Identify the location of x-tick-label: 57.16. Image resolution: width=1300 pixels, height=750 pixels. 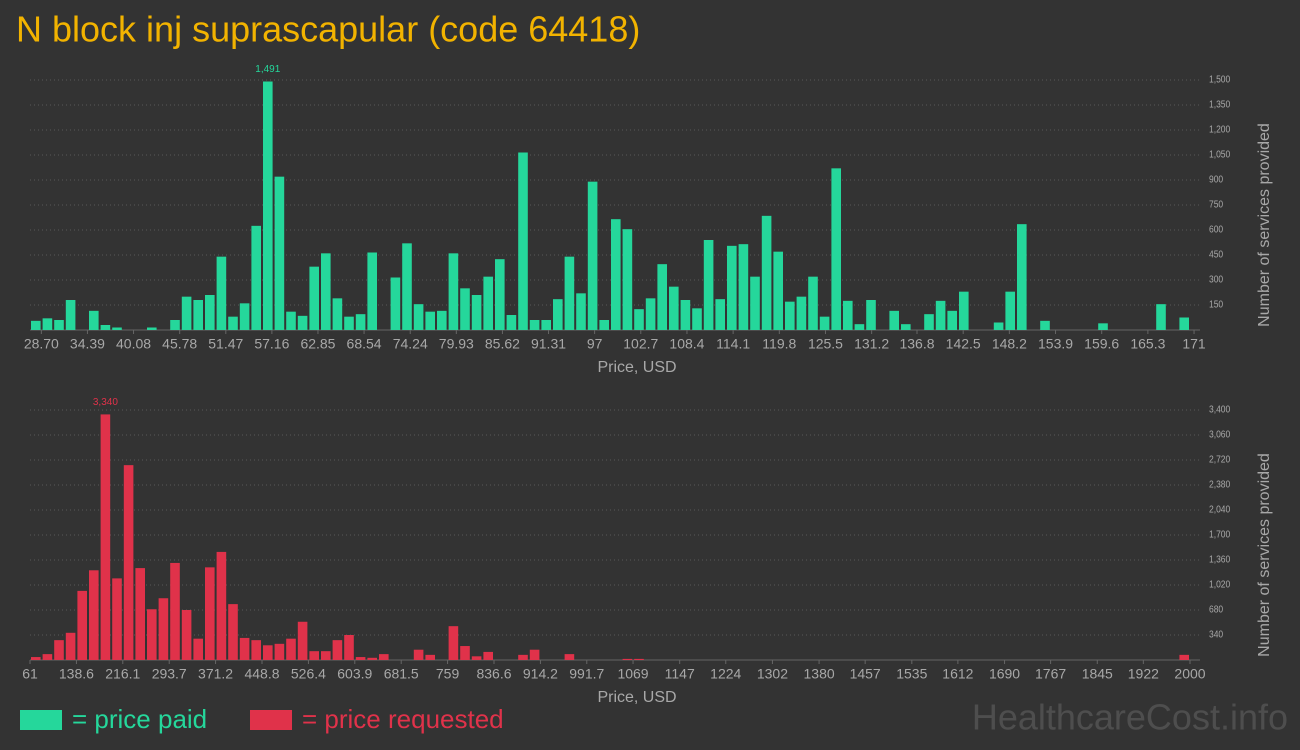
(271, 344).